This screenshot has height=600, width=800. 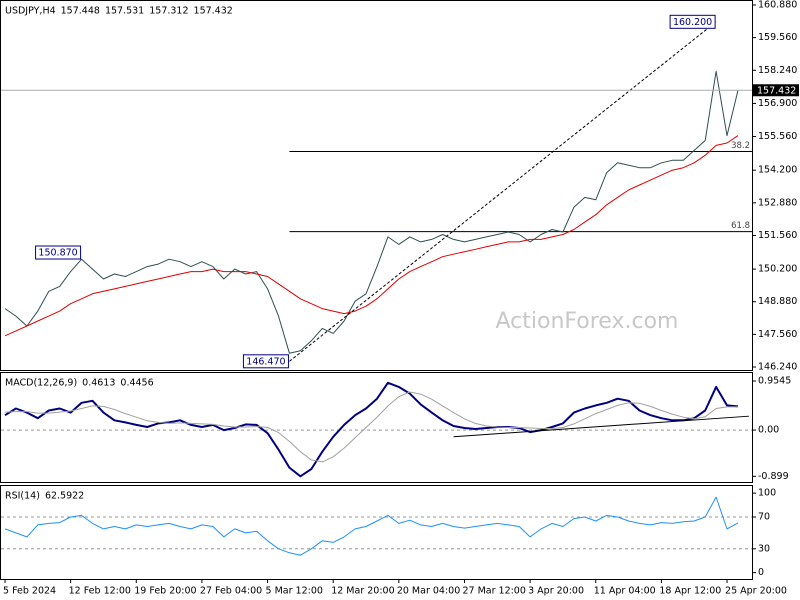 What do you see at coordinates (764, 517) in the screenshot?
I see `y-tick-label: 70` at bounding box center [764, 517].